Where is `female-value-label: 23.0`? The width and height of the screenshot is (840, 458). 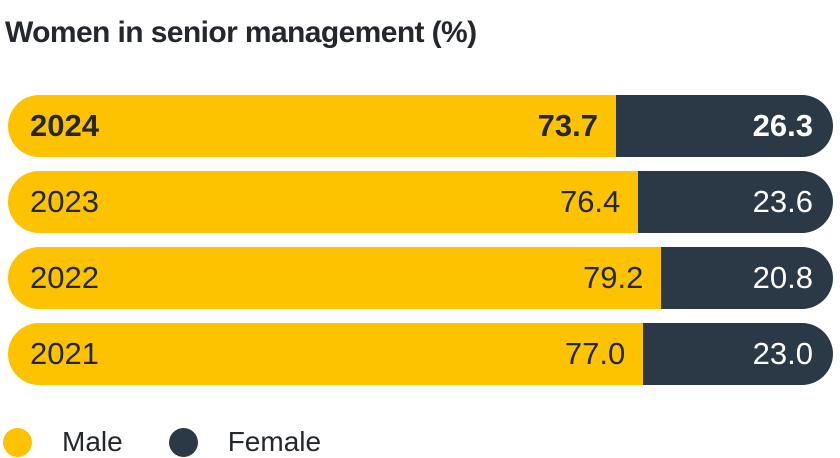
female-value-label: 23.0 is located at coordinates (782, 353).